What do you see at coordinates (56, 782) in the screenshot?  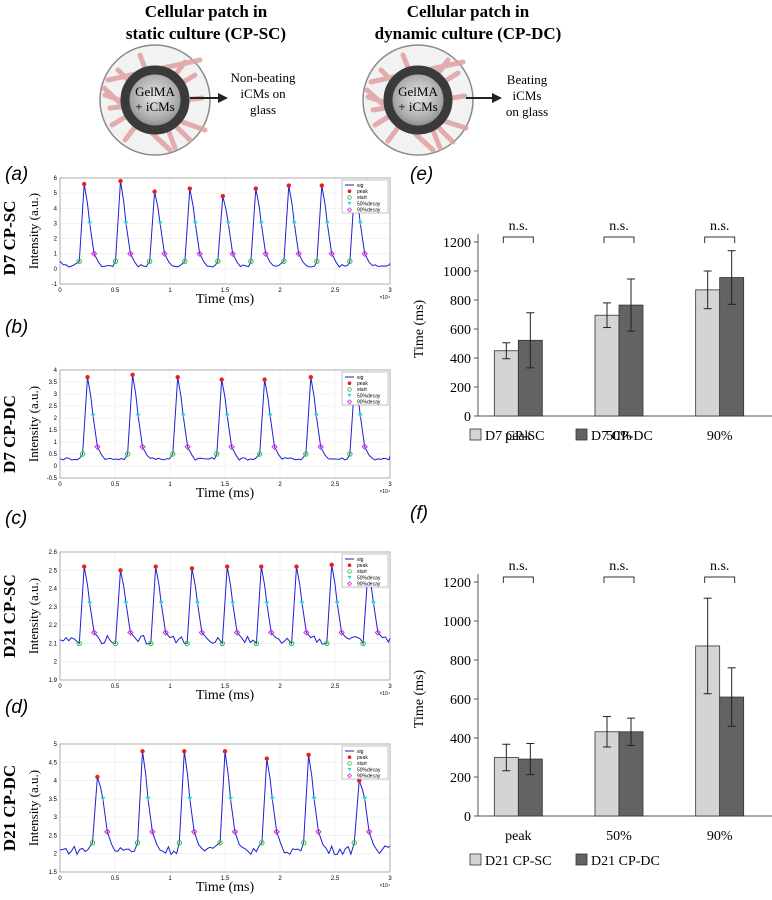 I see `y-tick-label: 4` at bounding box center [56, 782].